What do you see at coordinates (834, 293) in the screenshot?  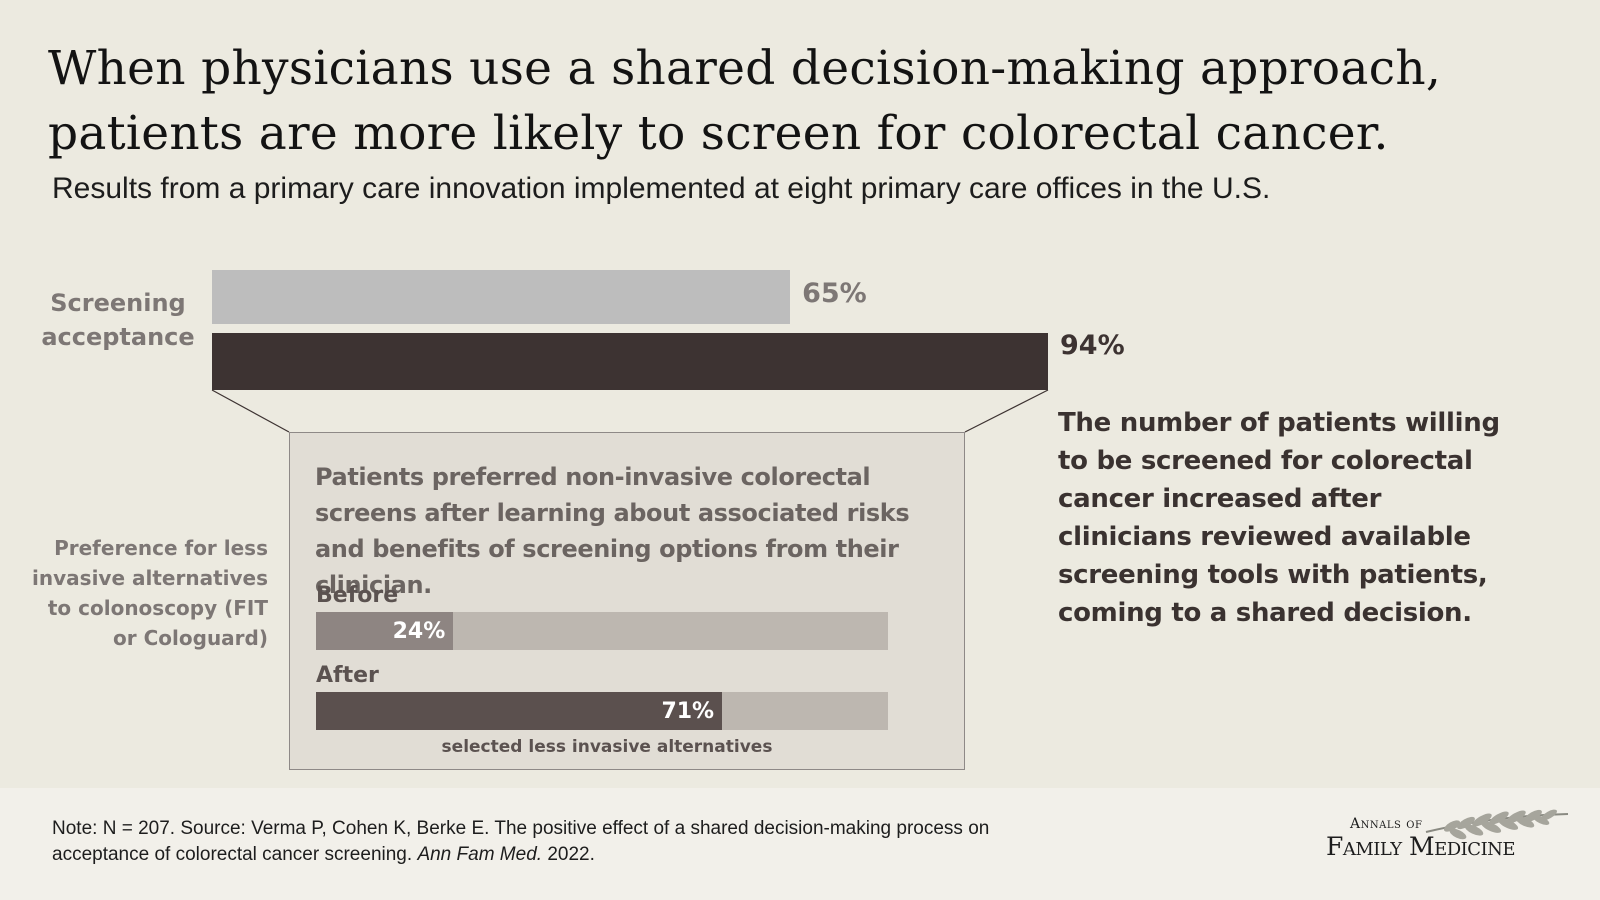 I see `value-label-65: 65%` at bounding box center [834, 293].